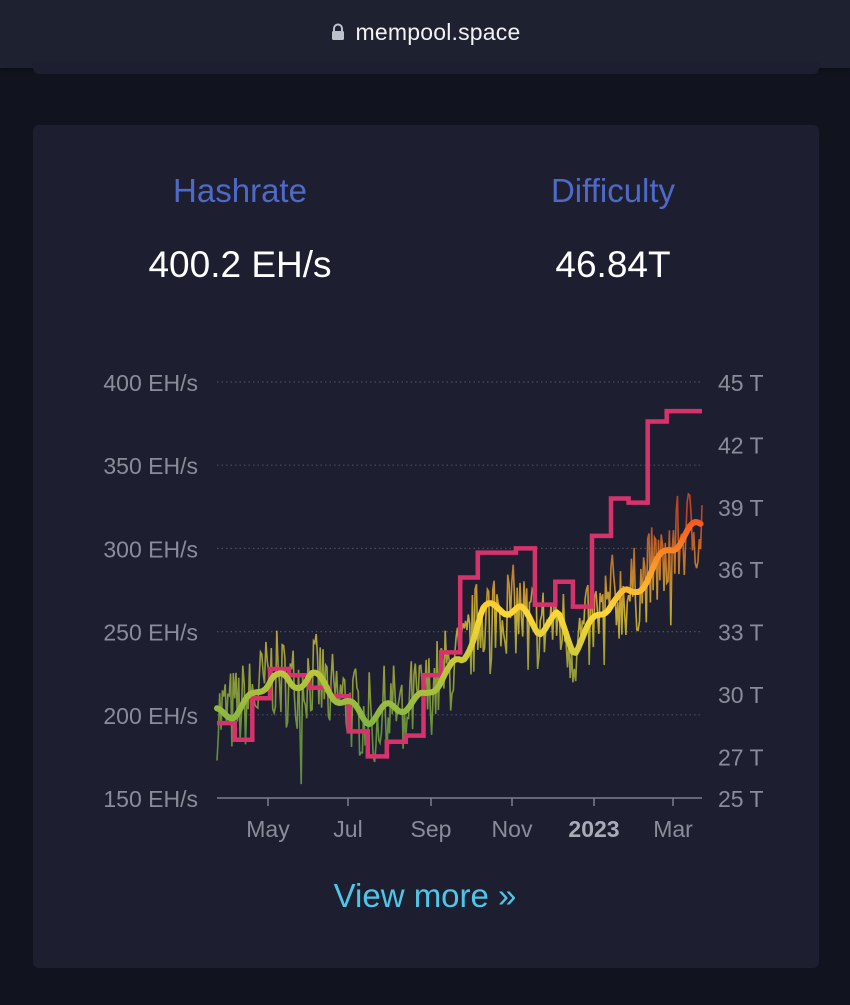 This screenshot has width=850, height=1005. What do you see at coordinates (438, 31) in the screenshot?
I see `url-text: mempool.space` at bounding box center [438, 31].